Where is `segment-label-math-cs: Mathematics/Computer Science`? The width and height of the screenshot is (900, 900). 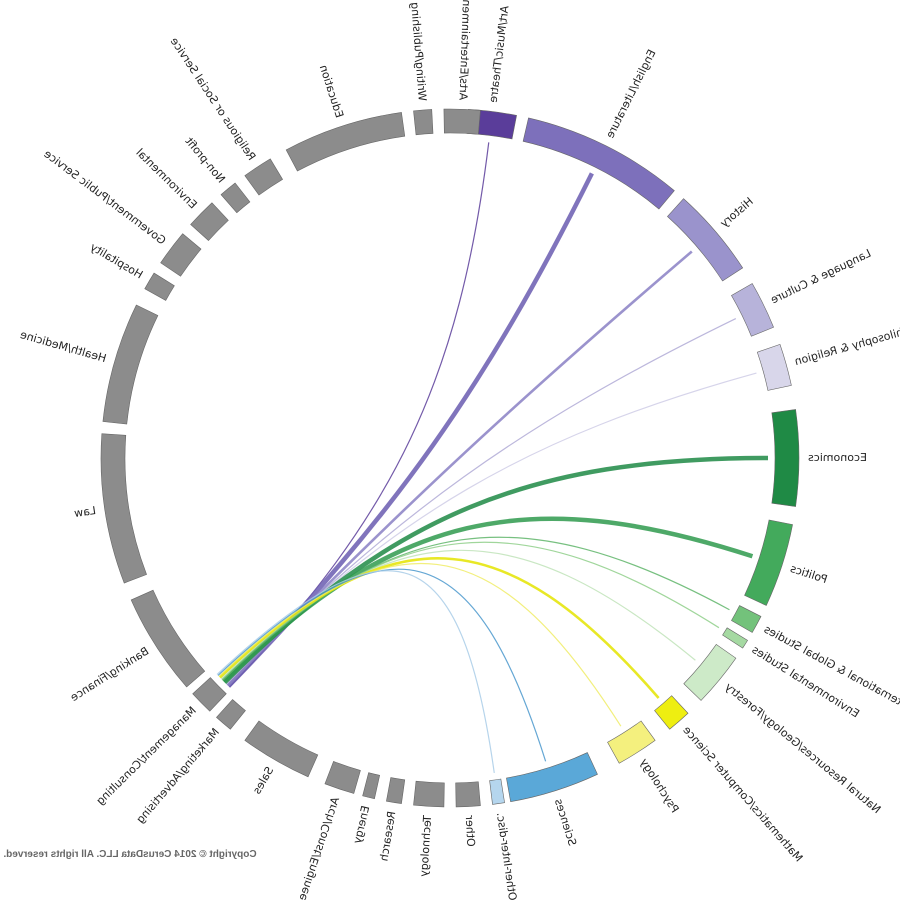
segment-label-math-cs: Mathematics/Computer Science is located at coordinates (742, 793).